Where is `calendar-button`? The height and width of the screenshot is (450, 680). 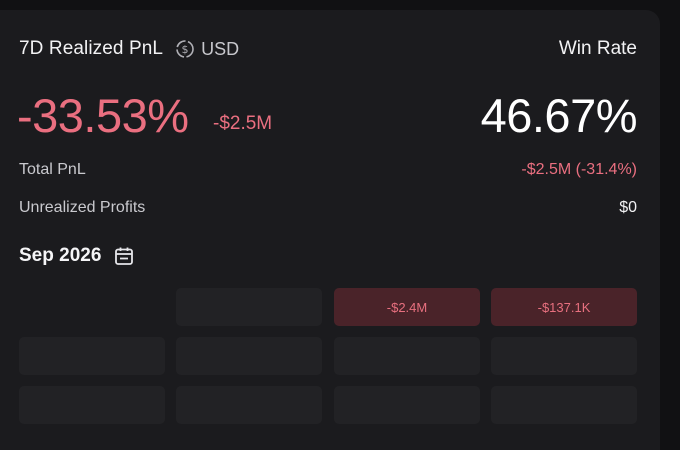 calendar-button is located at coordinates (124, 256).